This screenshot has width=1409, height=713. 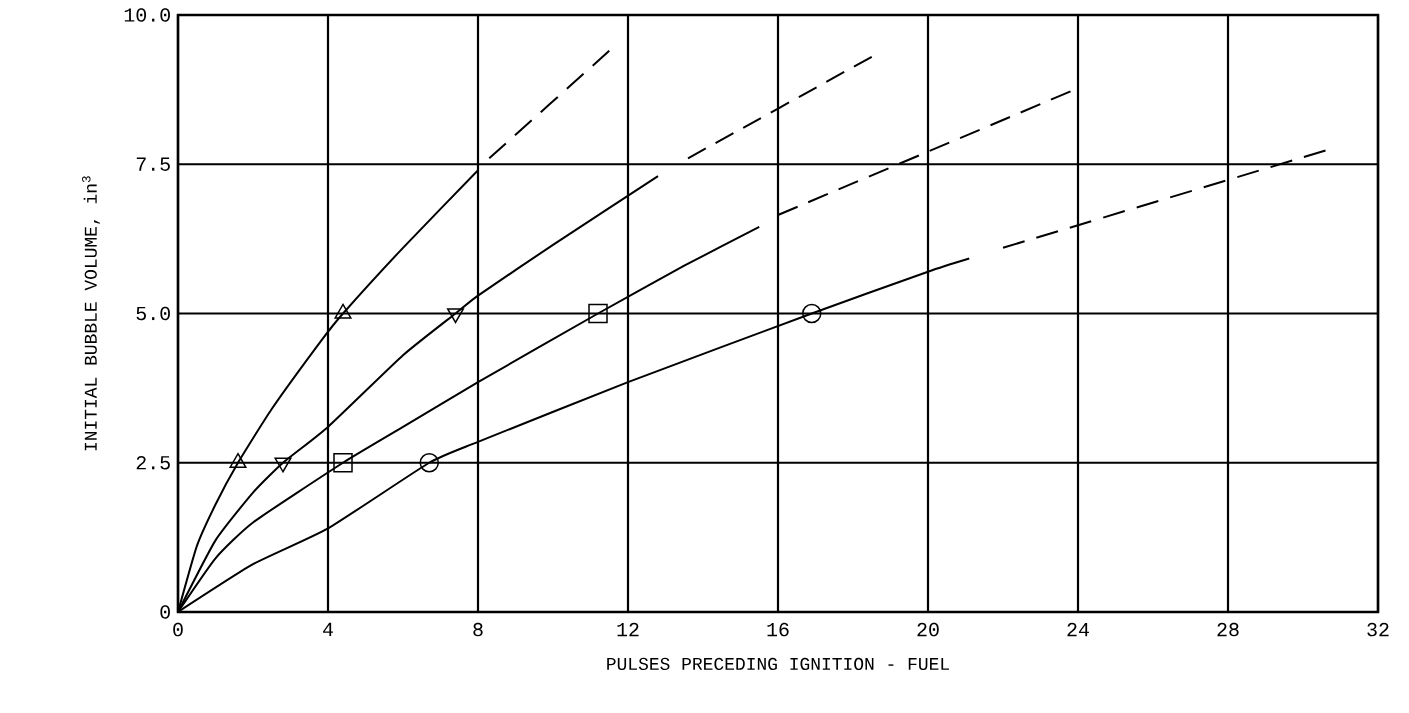 I want to click on y-tick-label: 10.0, so click(x=147, y=15).